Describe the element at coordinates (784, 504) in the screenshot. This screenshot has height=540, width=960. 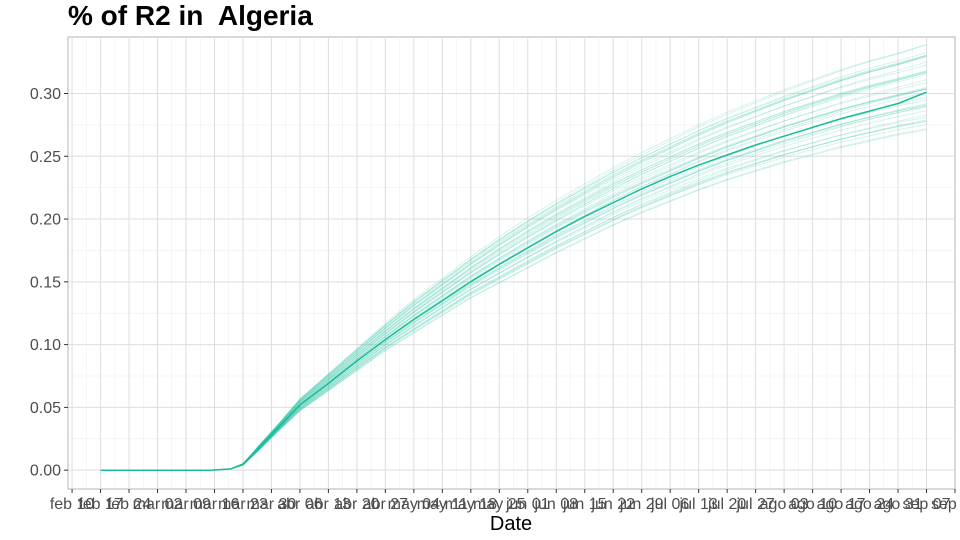
I see `x-tick-label: ago 03` at that location.